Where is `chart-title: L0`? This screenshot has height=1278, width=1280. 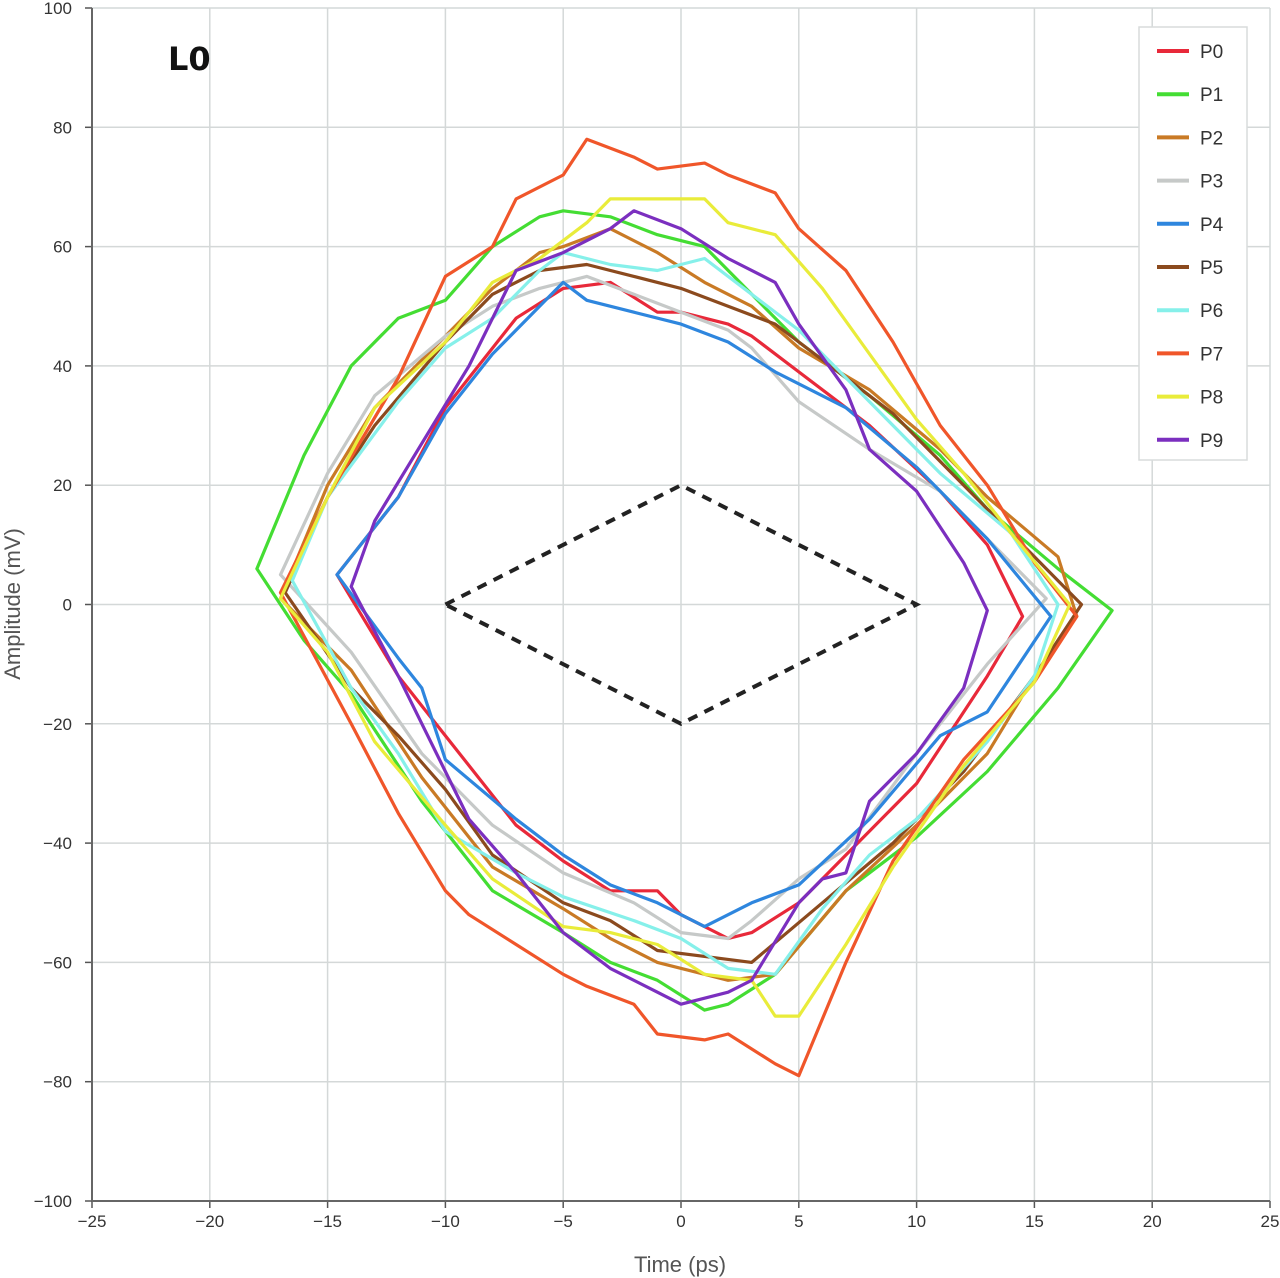 chart-title: L0 is located at coordinates (189, 59).